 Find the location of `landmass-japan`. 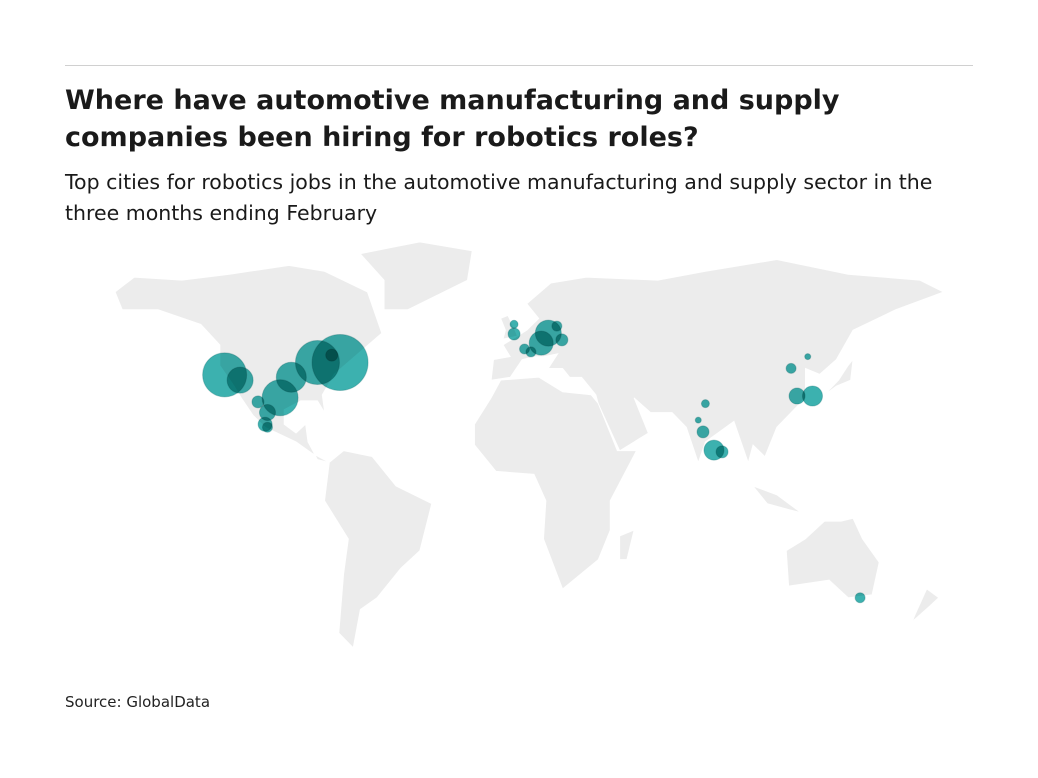

landmass-japan is located at coordinates (839, 377).